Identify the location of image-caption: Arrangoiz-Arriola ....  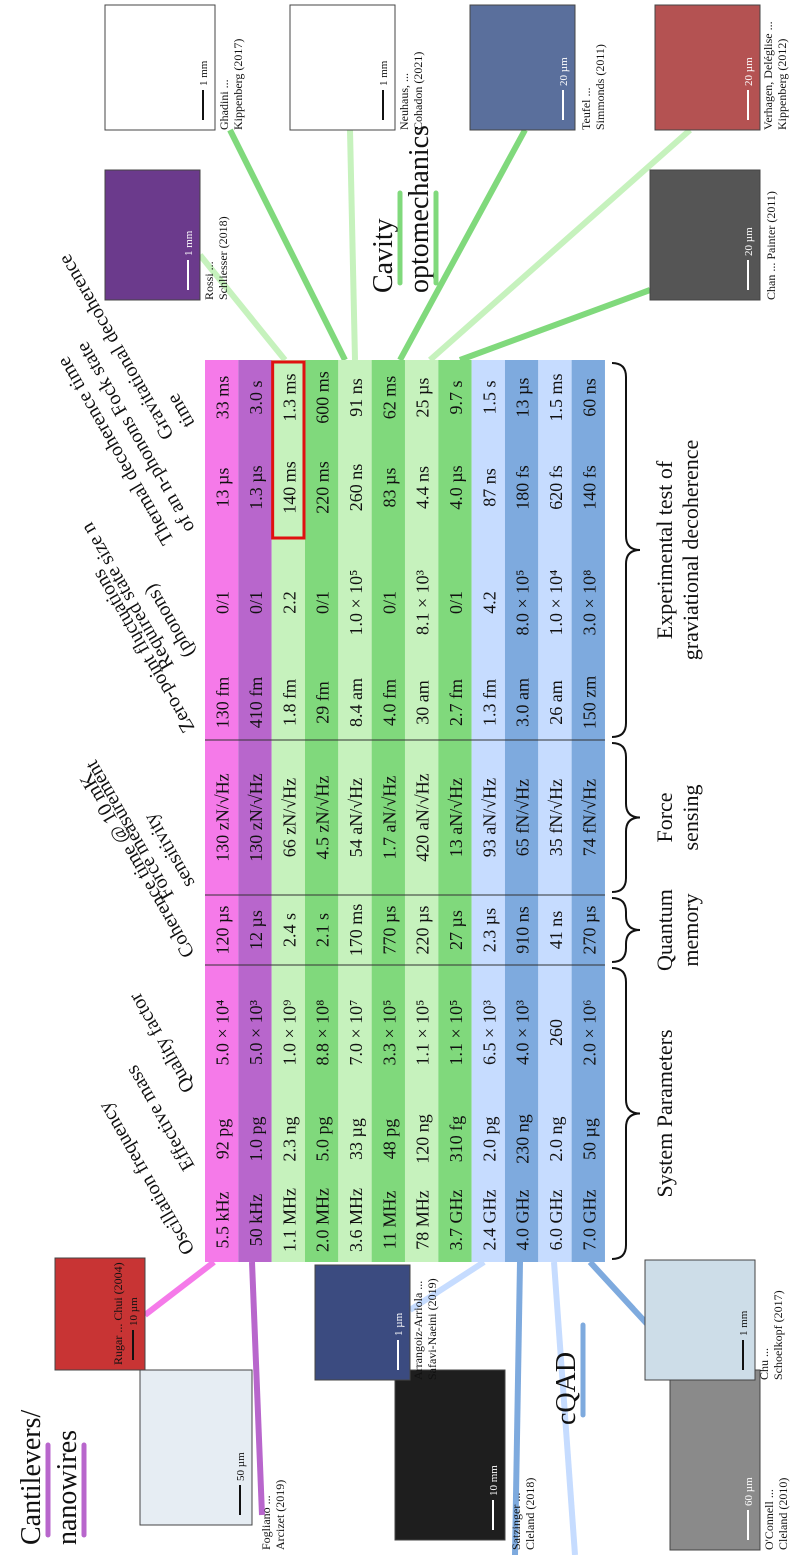
(418, 1330).